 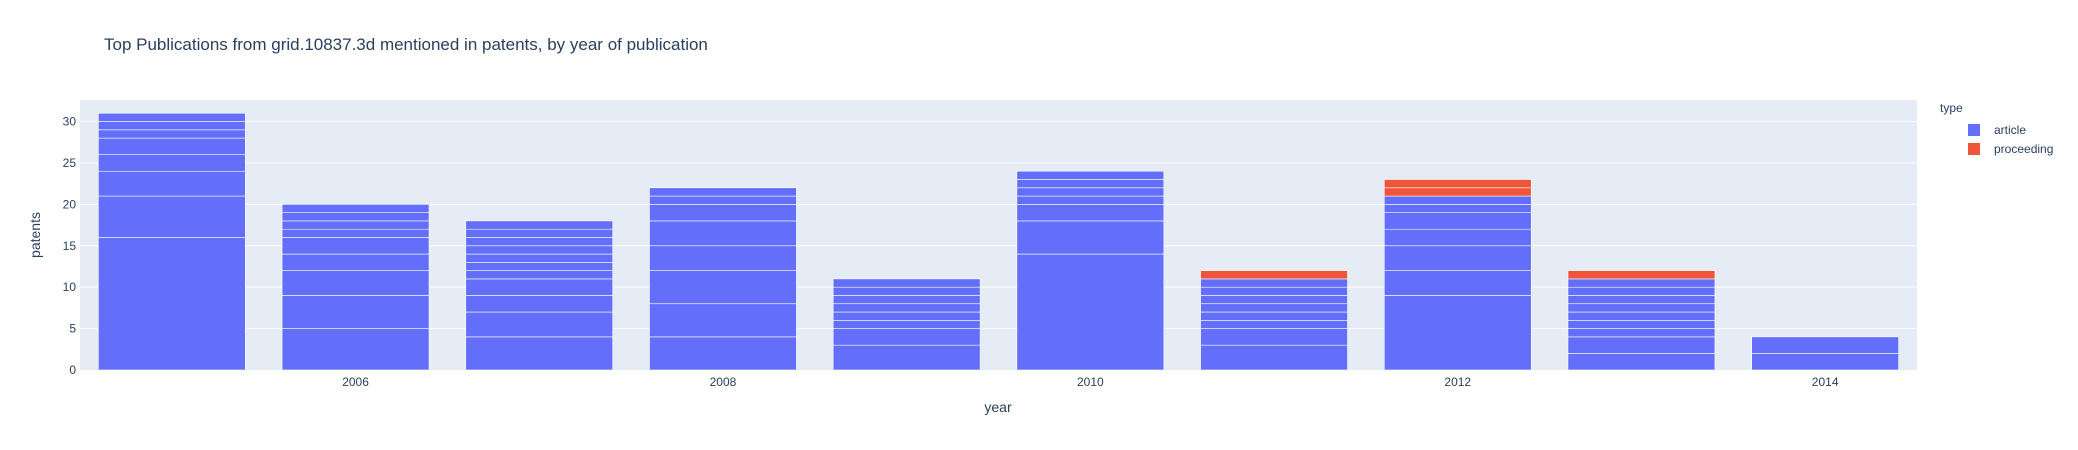 What do you see at coordinates (2023, 149) in the screenshot?
I see `legend-label-proceeding: proceeding` at bounding box center [2023, 149].